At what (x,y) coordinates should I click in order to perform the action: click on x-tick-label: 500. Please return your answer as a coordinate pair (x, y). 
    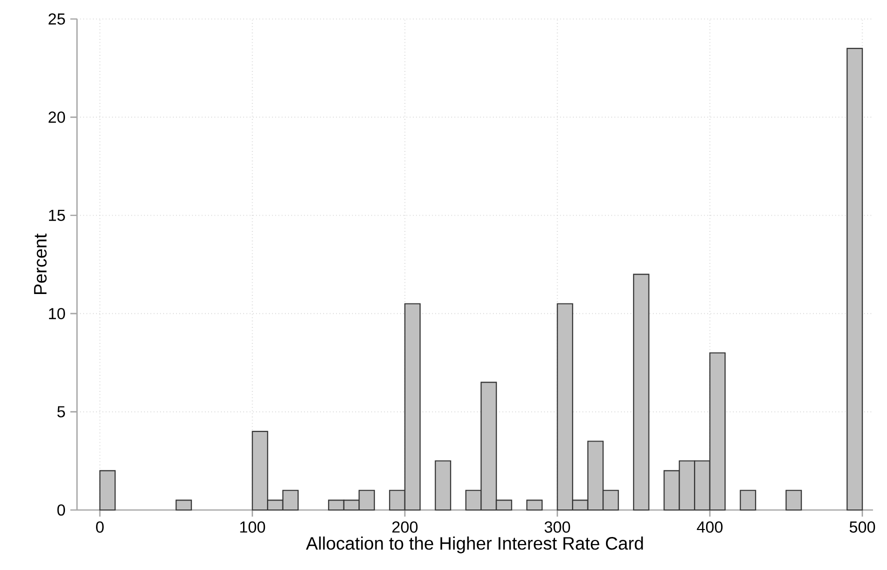
    Looking at the image, I should click on (863, 527).